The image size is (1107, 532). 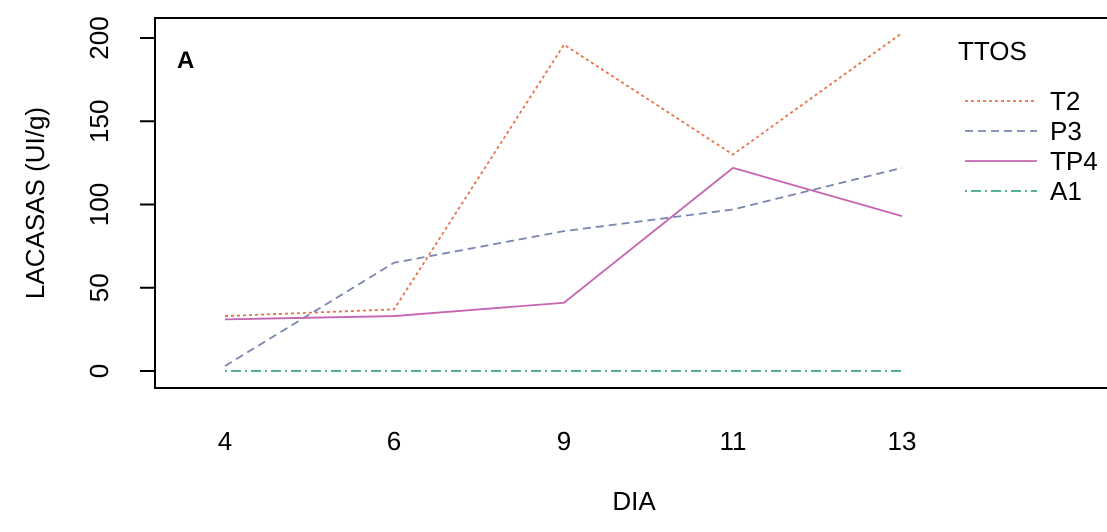 What do you see at coordinates (1074, 161) in the screenshot?
I see `legend-label-tp4: TP4` at bounding box center [1074, 161].